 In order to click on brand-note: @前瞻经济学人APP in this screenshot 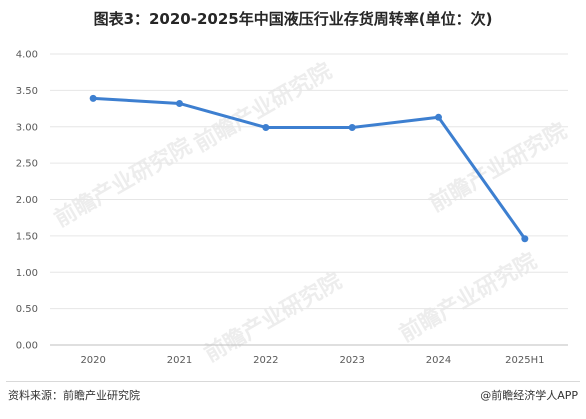, I will do `click(529, 395)`.